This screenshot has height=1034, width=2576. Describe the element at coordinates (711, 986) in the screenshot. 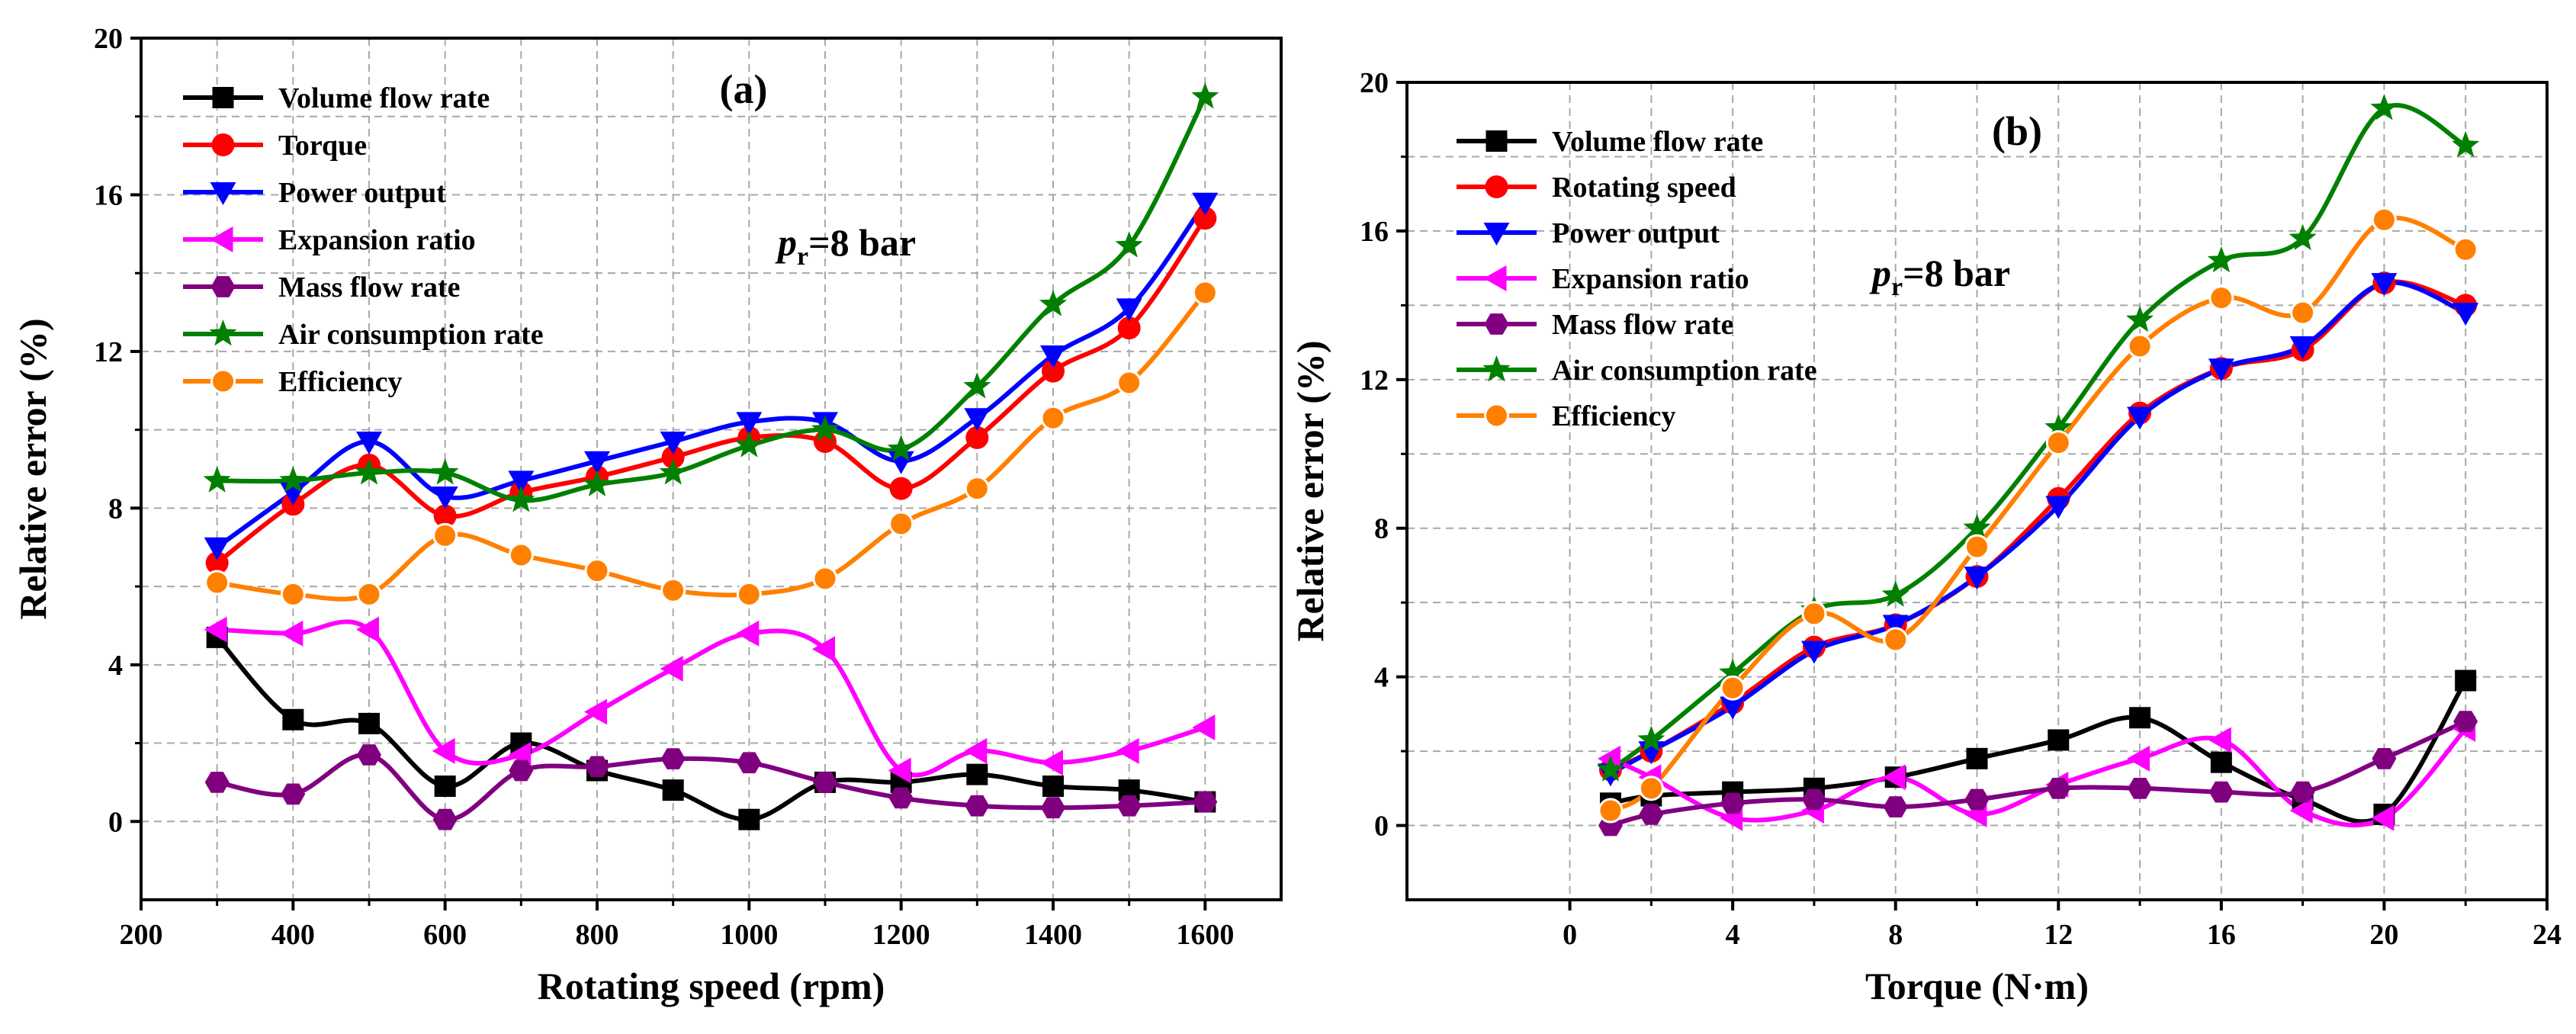

I see `x-axis-title: Rotating speed (rpm)` at that location.